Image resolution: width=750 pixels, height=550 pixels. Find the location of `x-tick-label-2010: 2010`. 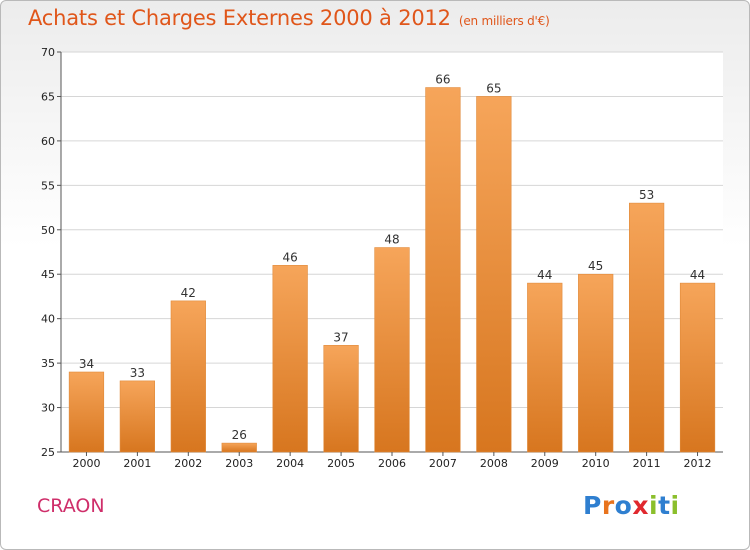

x-tick-label-2010: 2010 is located at coordinates (596, 463).